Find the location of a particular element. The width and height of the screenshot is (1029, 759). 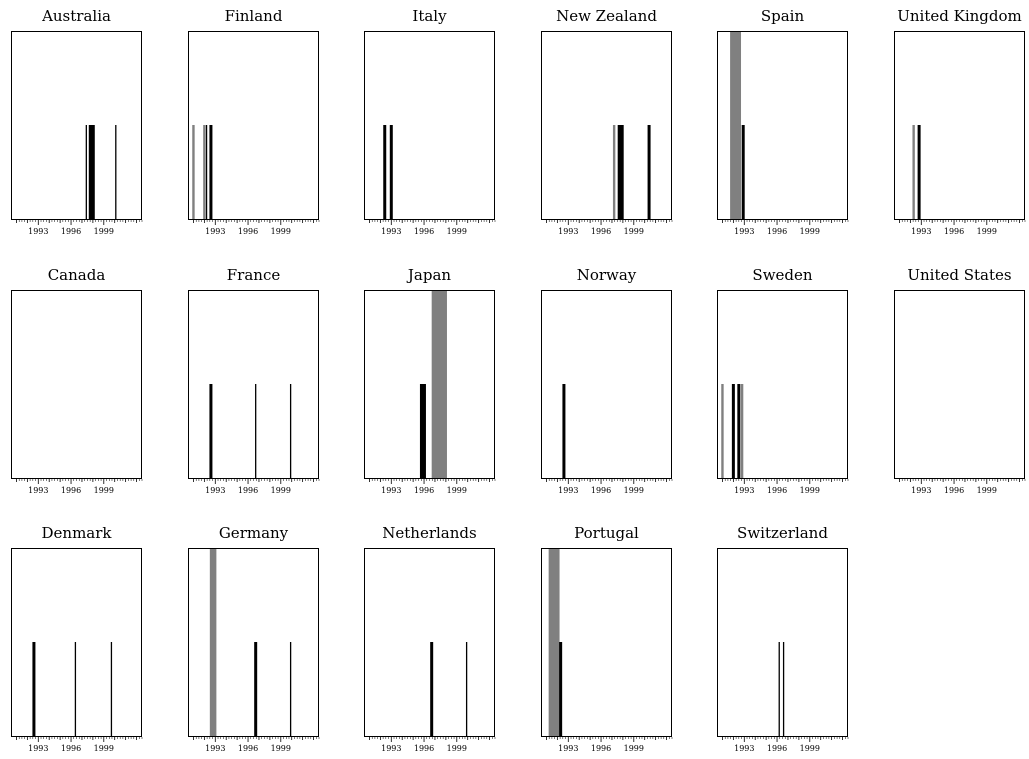

panel-netherlands: Netherlands 1993 1996 1999 is located at coordinates (430, 638).